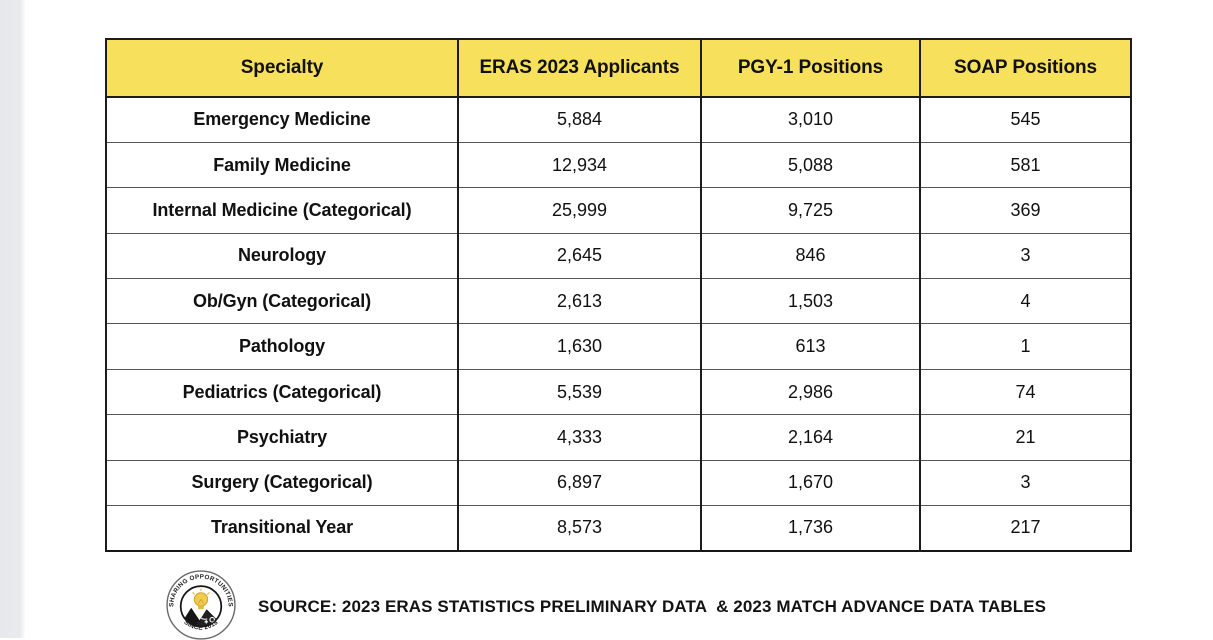  I want to click on cell-applicants: 2,613, so click(579, 301).